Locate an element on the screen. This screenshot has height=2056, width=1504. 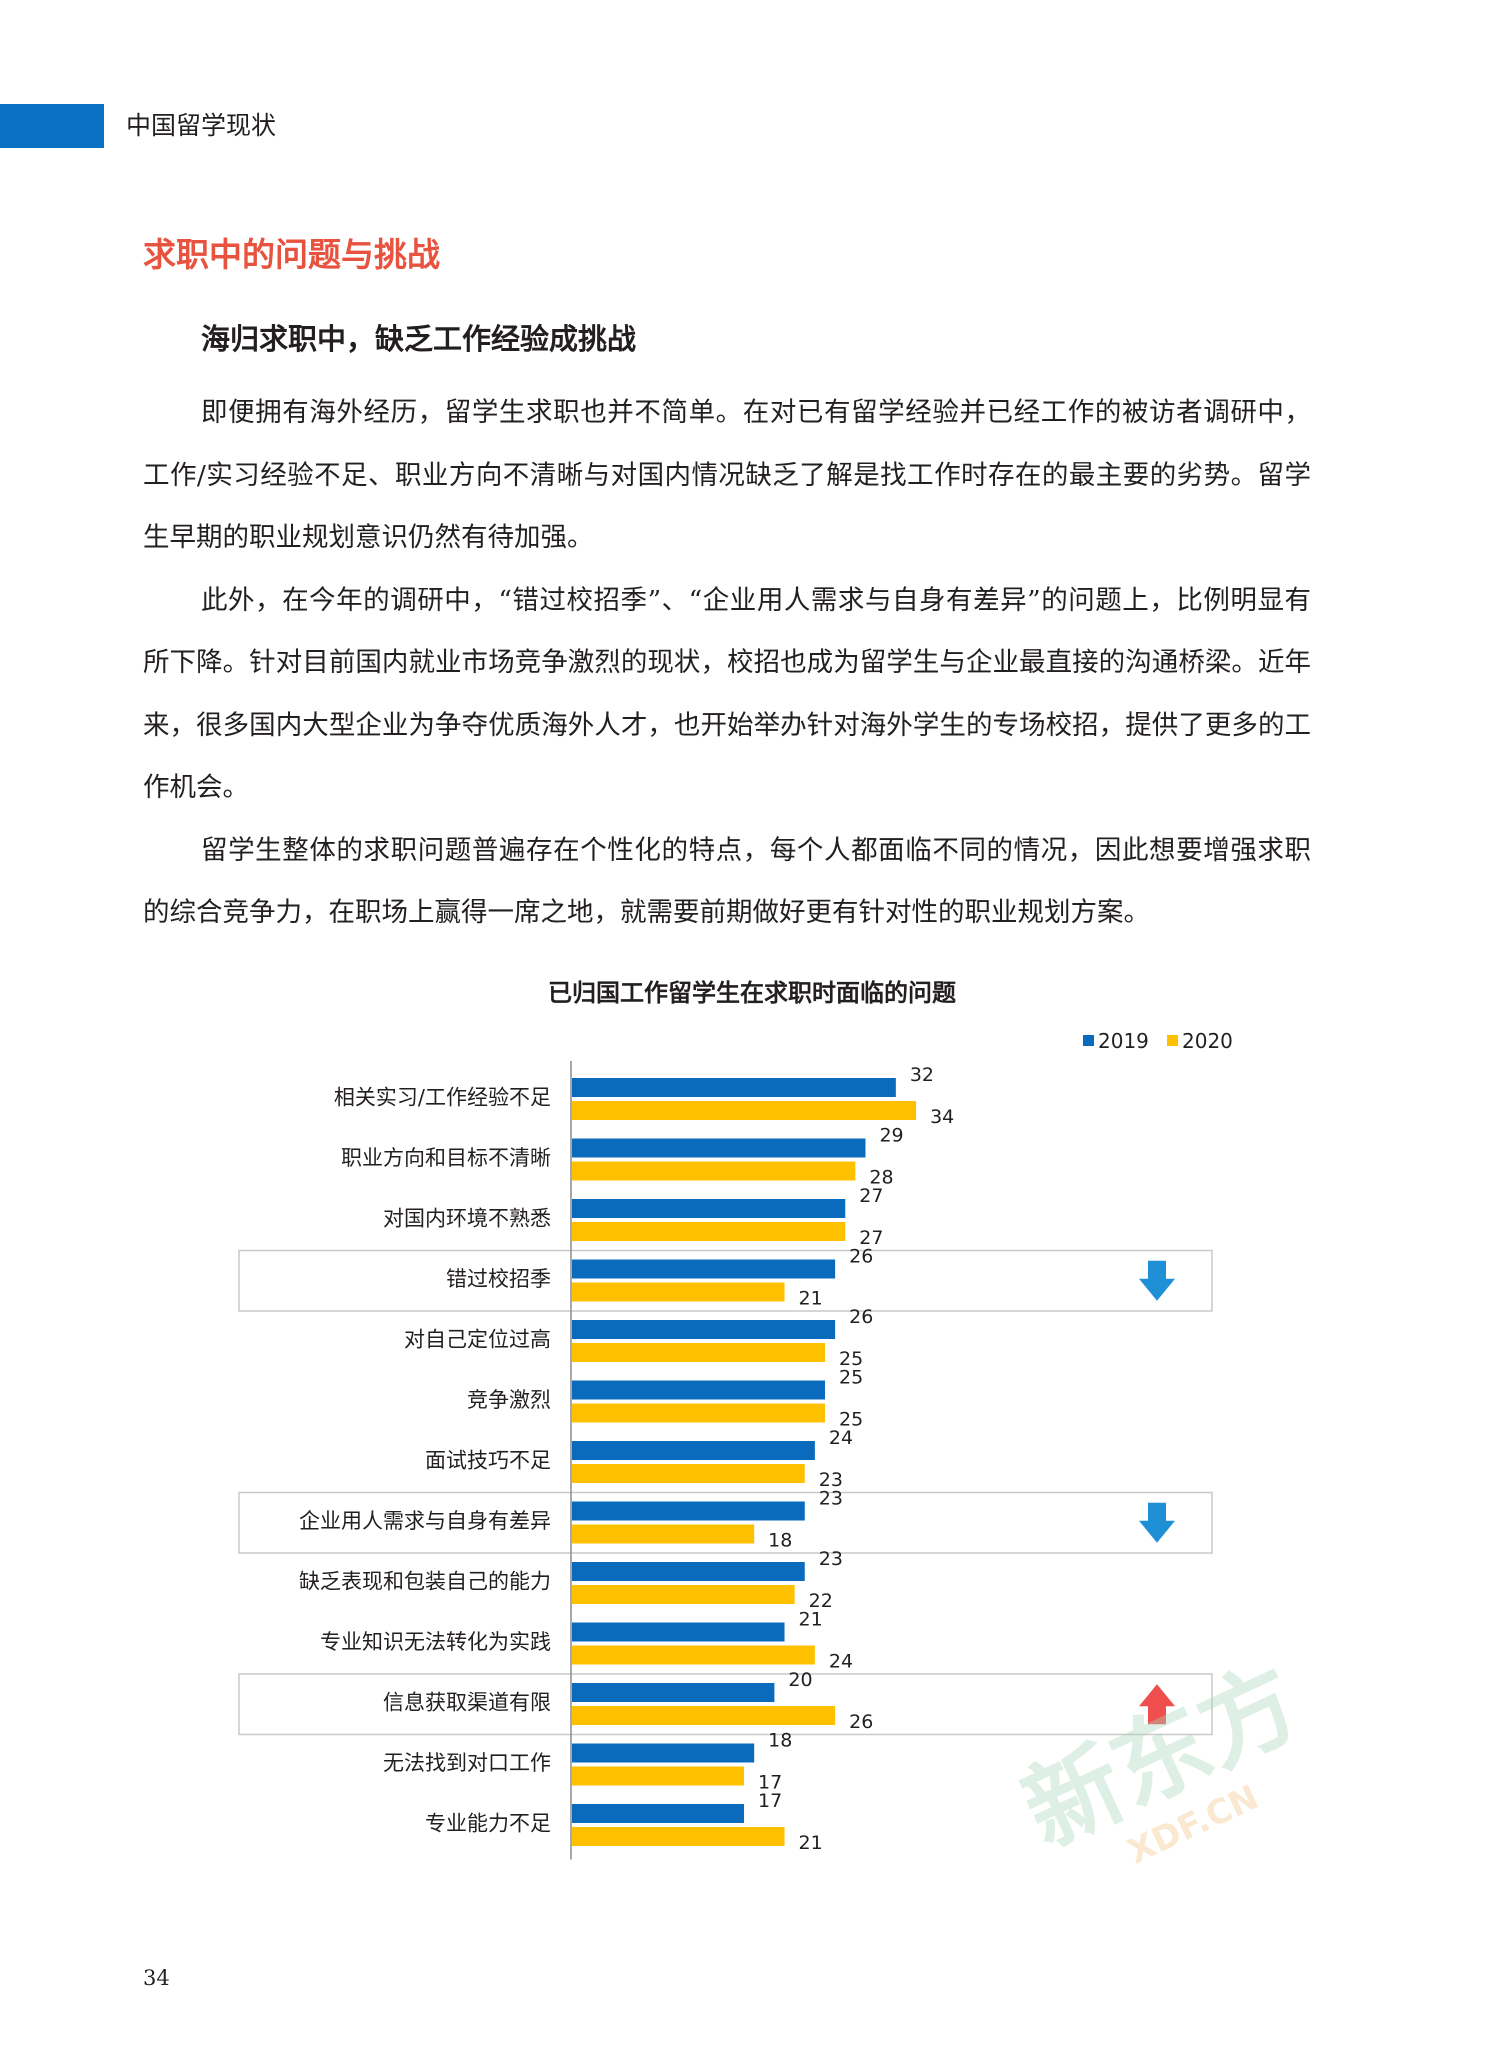
data-label-2019: 20 is located at coordinates (800, 1680).